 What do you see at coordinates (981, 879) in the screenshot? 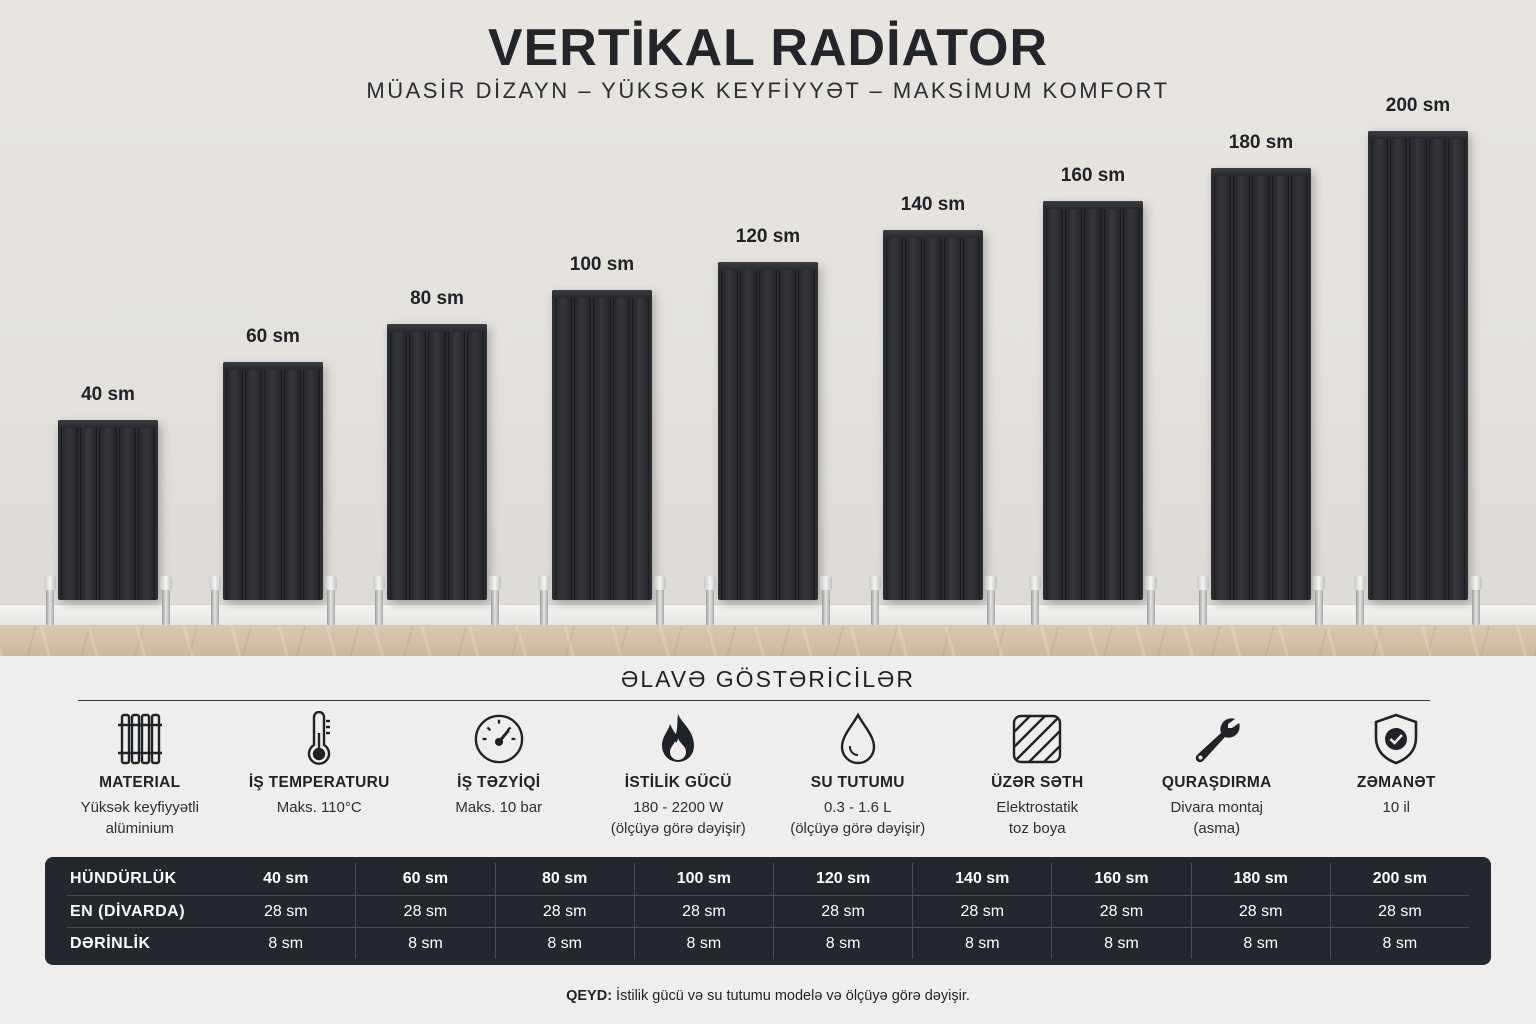
I see `table-cell: 140 sm` at bounding box center [981, 879].